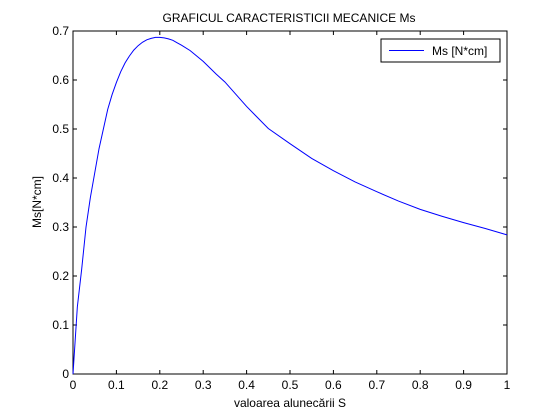  Describe the element at coordinates (116, 385) in the screenshot. I see `x-tick-label: 0.1` at that location.